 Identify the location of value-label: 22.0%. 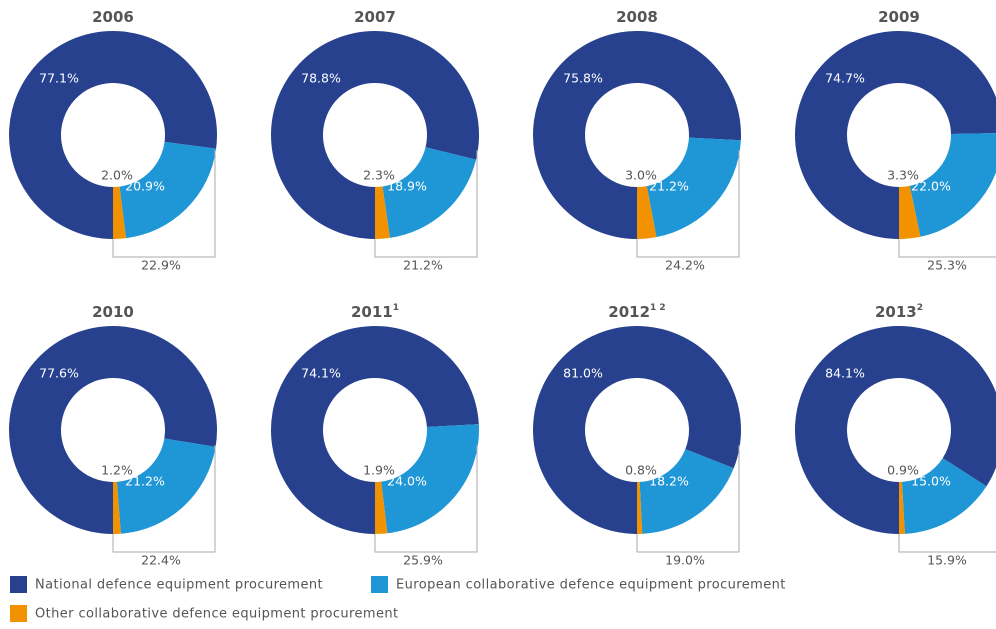
(931, 186).